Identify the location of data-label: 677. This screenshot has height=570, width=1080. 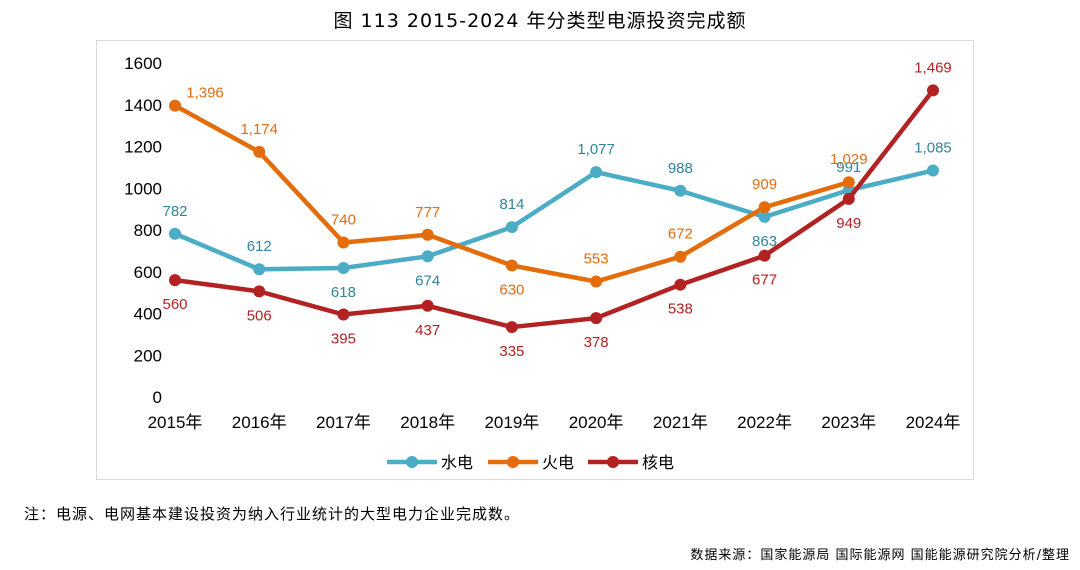
(764, 280).